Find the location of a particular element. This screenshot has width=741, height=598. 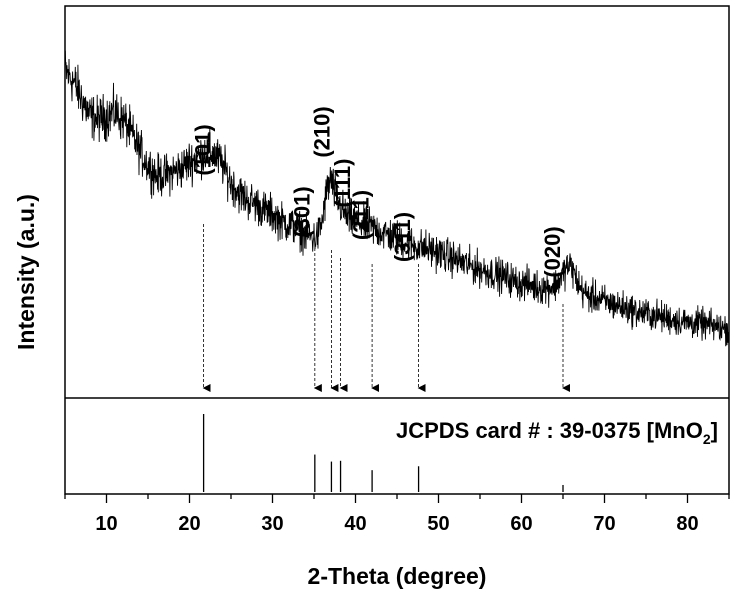

x-tick-label: 10 is located at coordinates (106, 524).